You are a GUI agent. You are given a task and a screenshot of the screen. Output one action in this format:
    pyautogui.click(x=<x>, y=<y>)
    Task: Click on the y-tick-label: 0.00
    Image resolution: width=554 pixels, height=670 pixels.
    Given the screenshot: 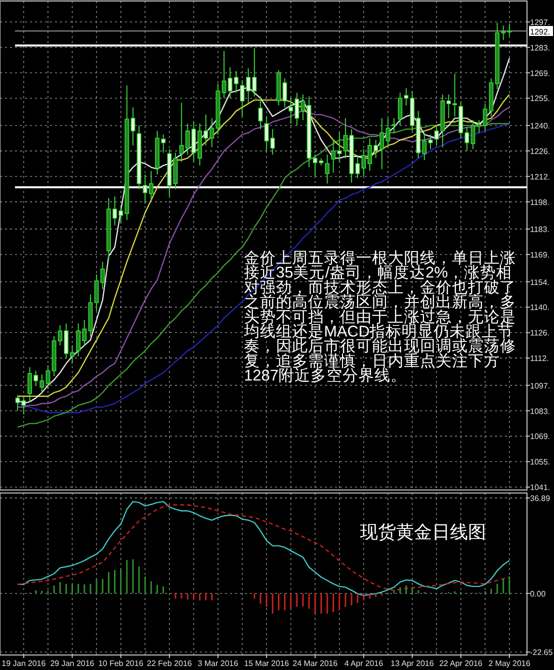 What is the action you would take?
    pyautogui.click(x=538, y=593)
    